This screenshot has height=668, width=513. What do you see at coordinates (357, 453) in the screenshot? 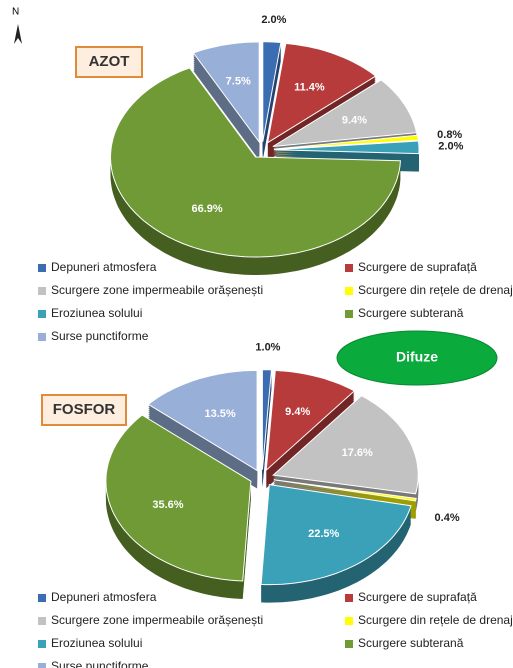
I see `data-label: 17.6%` at bounding box center [357, 453].